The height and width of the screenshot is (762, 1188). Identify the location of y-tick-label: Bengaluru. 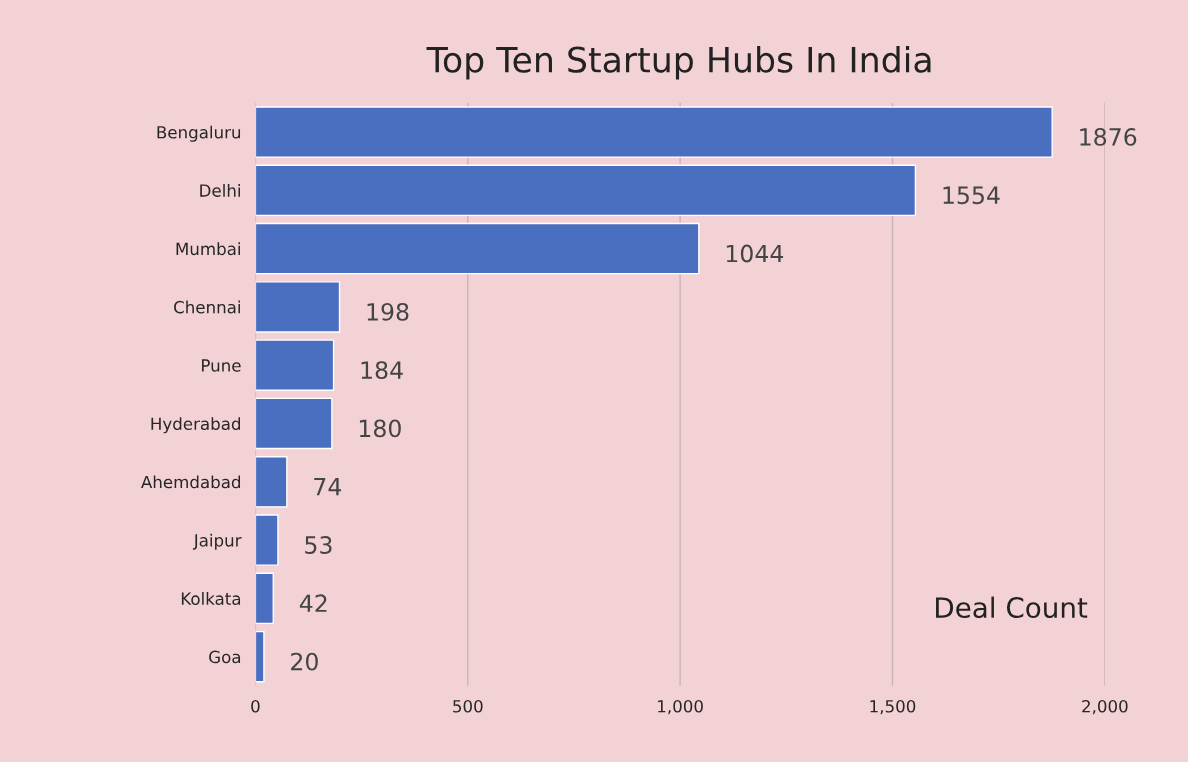
(199, 133).